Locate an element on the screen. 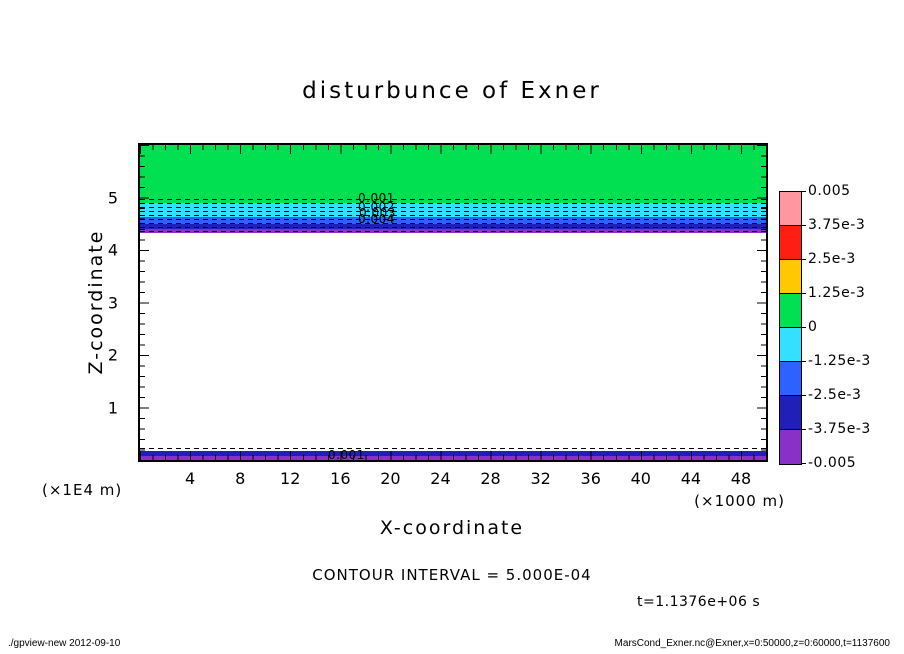  y-tick-label: 3 is located at coordinates (112, 302).